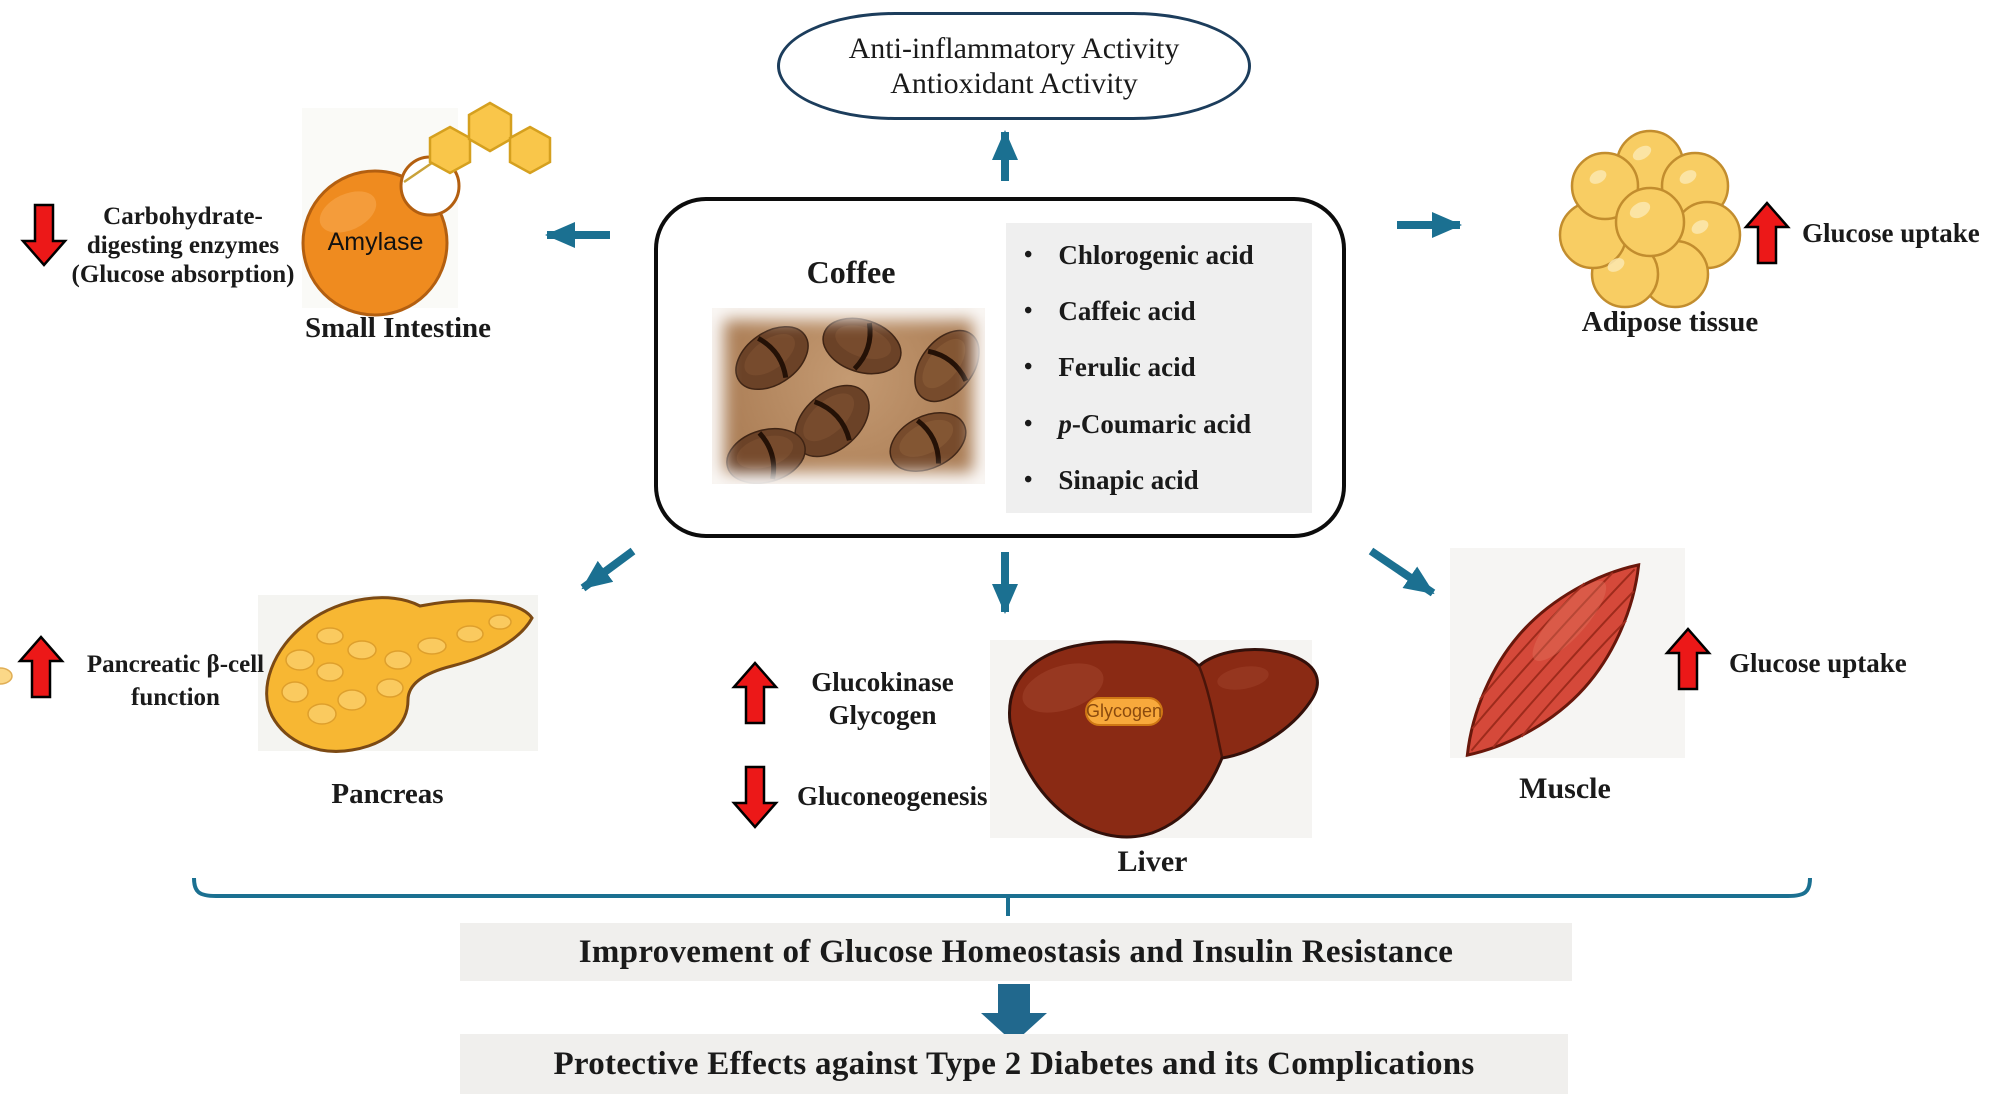  I want to click on oval-line1: Anti-inflammatory Activity, so click(1014, 48).